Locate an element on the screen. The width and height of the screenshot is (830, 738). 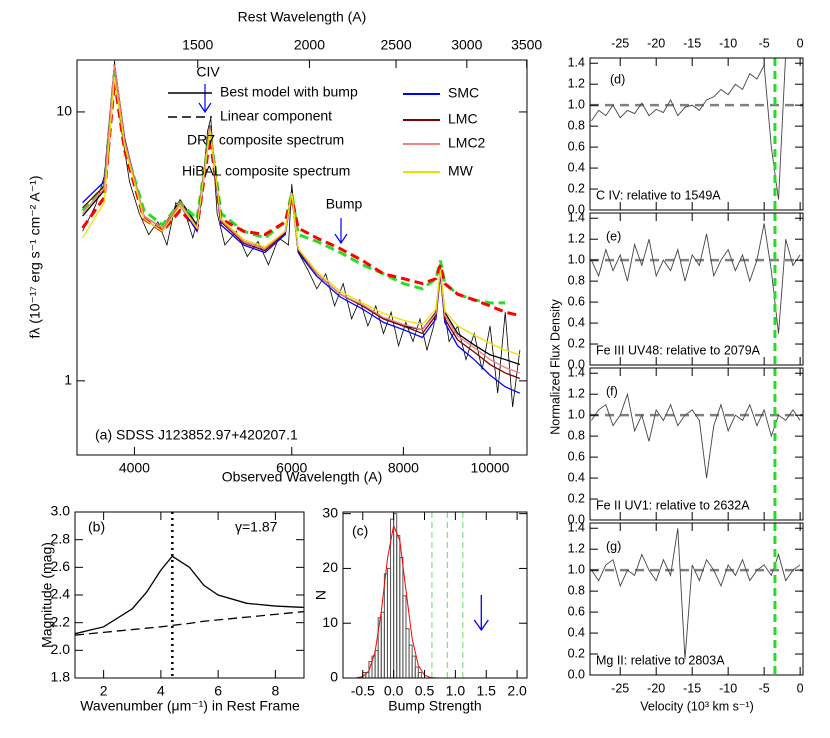
x-tick-label: 10000 is located at coordinates (490, 468).